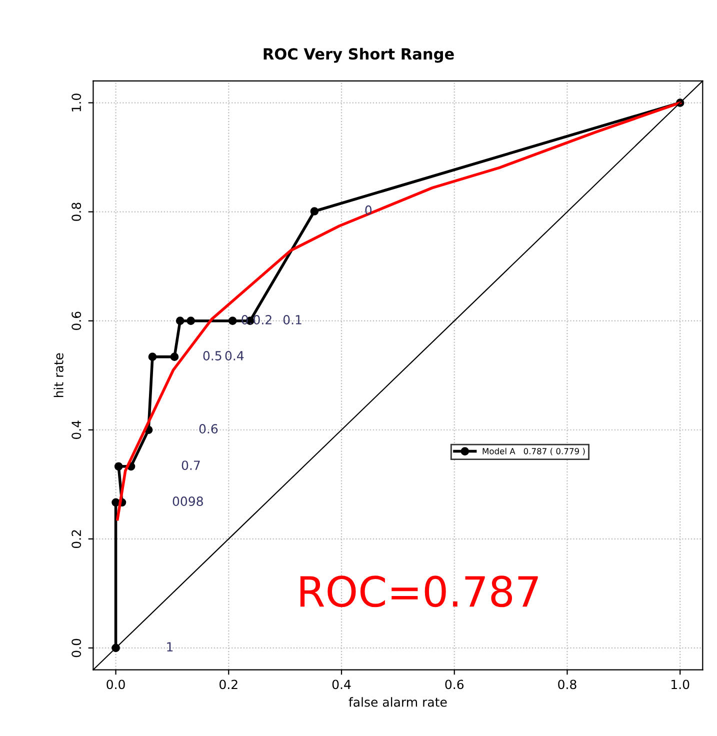 The height and width of the screenshot is (736, 717). I want to click on y-axis-title: hit rate, so click(59, 375).